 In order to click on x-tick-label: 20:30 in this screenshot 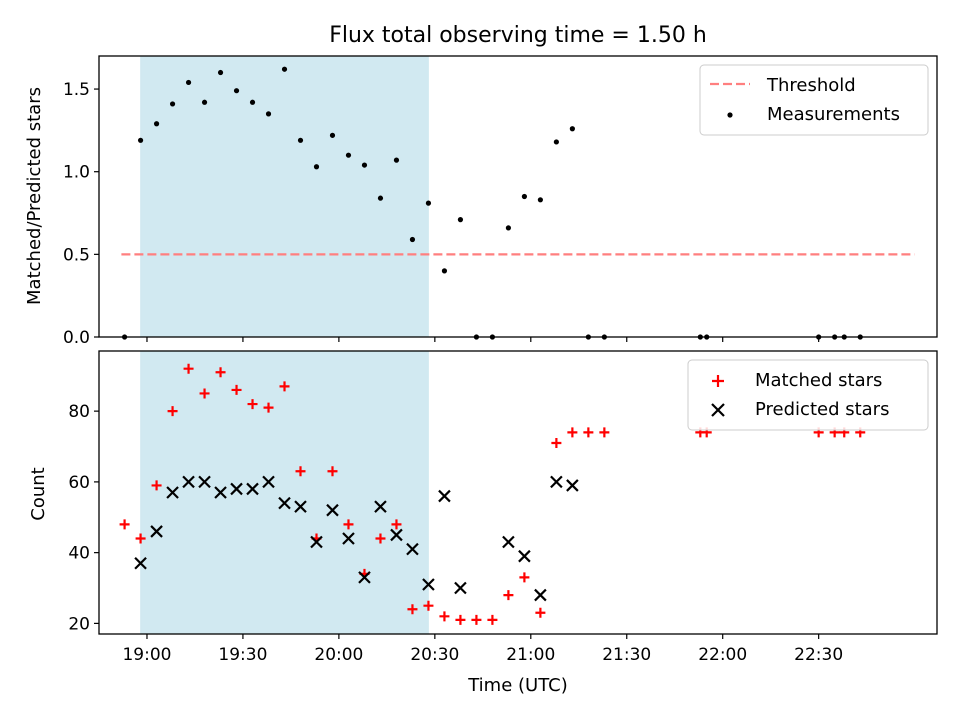, I will do `click(434, 655)`.